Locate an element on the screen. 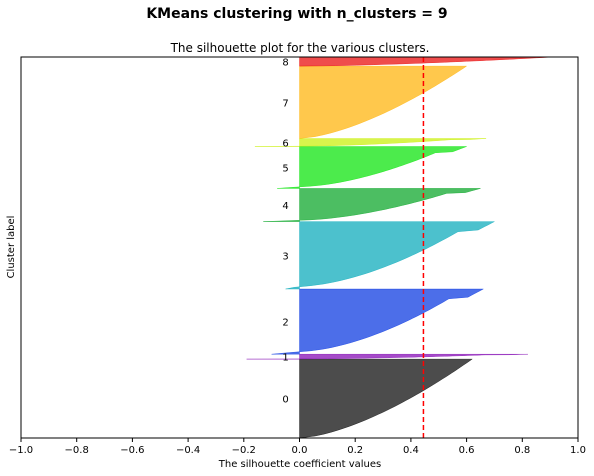 The image size is (594, 476). x-tick-label-8: 0.6 is located at coordinates (467, 450).